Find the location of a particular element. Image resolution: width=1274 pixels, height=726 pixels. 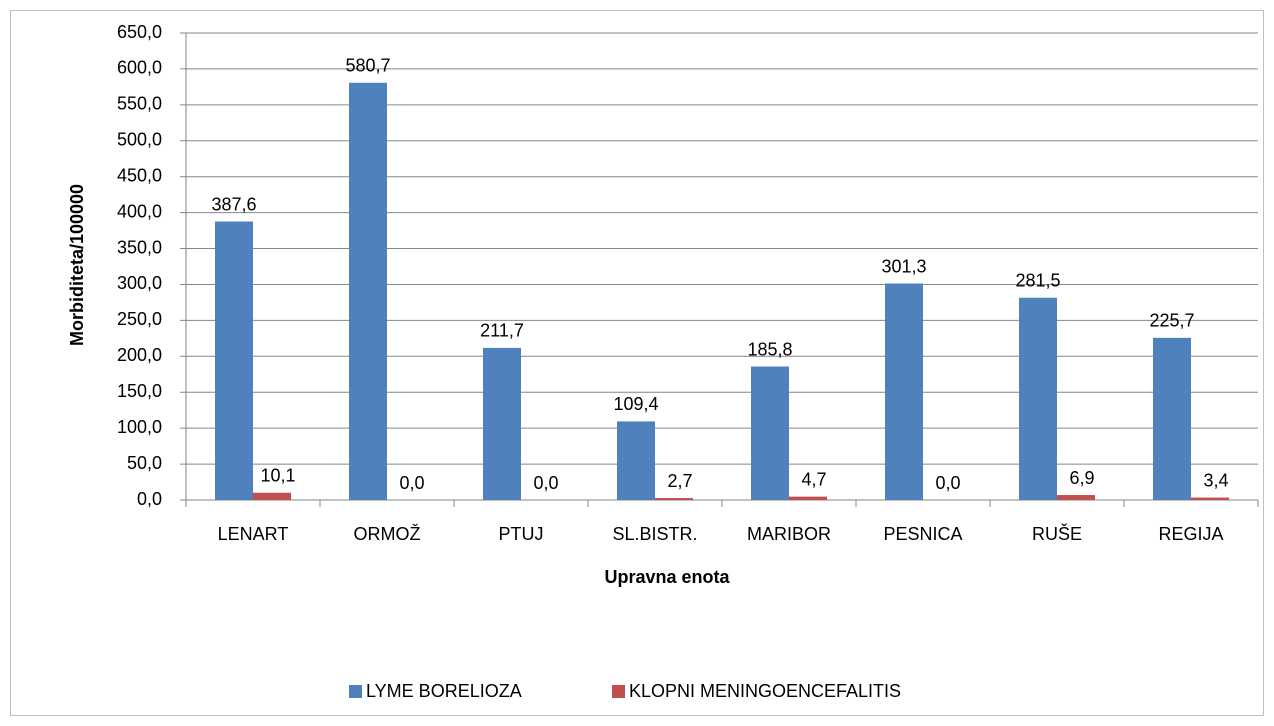

y-tick-label: 100,0 is located at coordinates (139, 427).